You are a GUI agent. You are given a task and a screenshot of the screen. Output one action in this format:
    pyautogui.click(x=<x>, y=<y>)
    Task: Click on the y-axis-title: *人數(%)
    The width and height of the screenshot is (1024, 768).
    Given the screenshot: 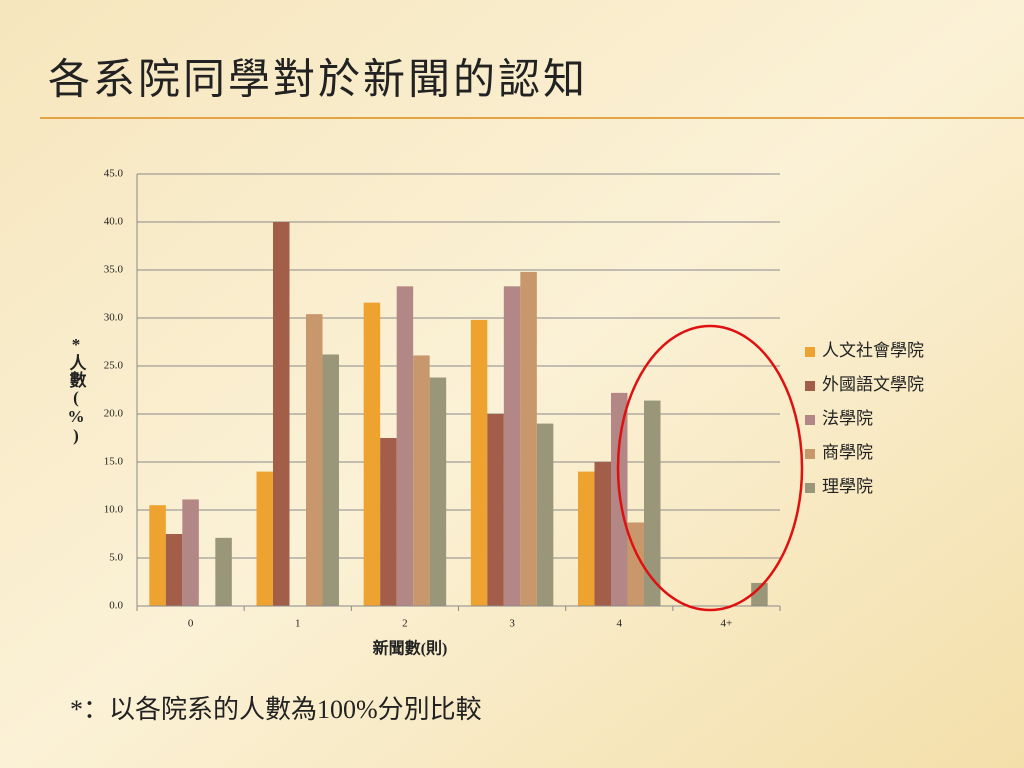 What is the action you would take?
    pyautogui.click(x=77, y=390)
    